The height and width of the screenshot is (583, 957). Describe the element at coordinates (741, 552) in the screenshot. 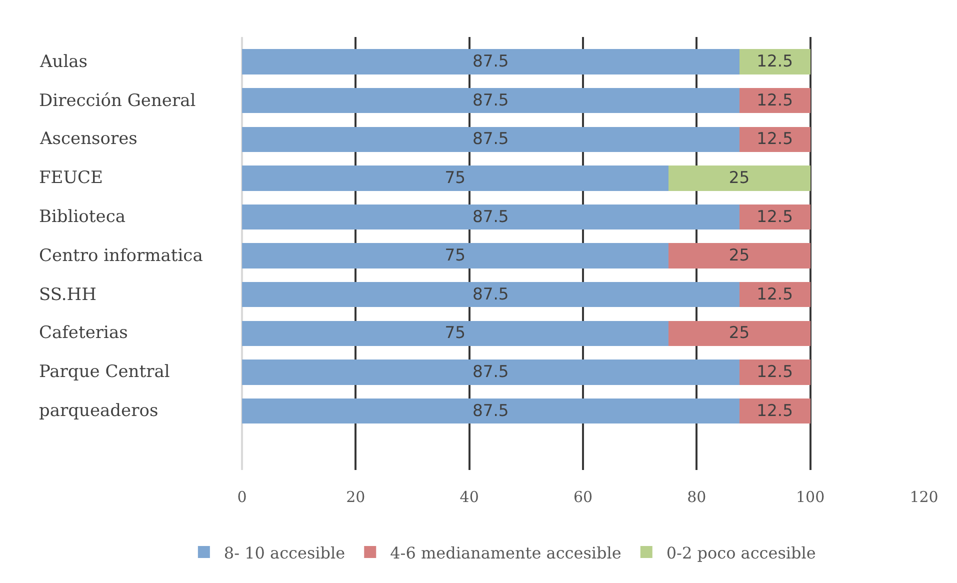

I see `legend-label: 0-2 poco accesible` at that location.